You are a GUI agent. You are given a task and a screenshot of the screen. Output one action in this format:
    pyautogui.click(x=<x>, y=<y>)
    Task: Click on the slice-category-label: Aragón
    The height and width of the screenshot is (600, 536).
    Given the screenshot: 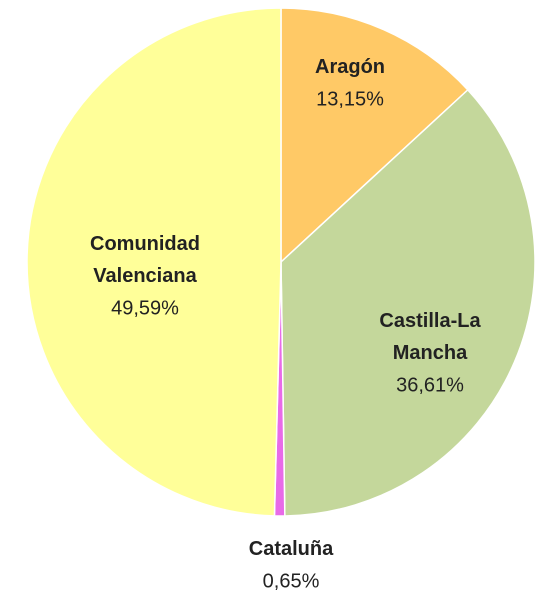 What is the action you would take?
    pyautogui.click(x=350, y=67)
    